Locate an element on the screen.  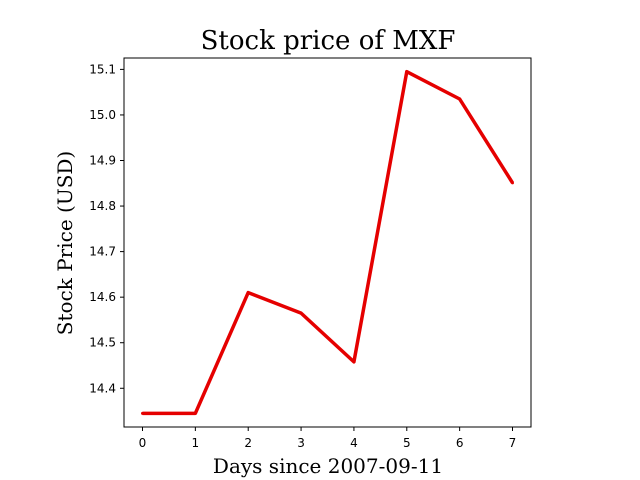
x-axis: 0 1 2 3 4 5 6 7 is located at coordinates (328, 438).